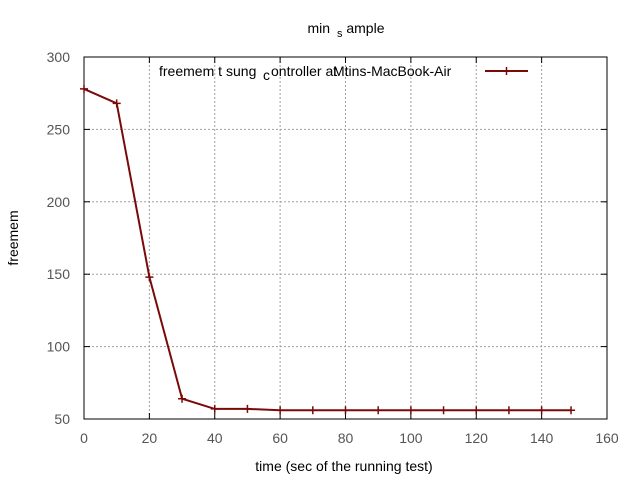 The image size is (640, 480). Describe the element at coordinates (411, 438) in the screenshot. I see `x-tick-label: 100` at that location.